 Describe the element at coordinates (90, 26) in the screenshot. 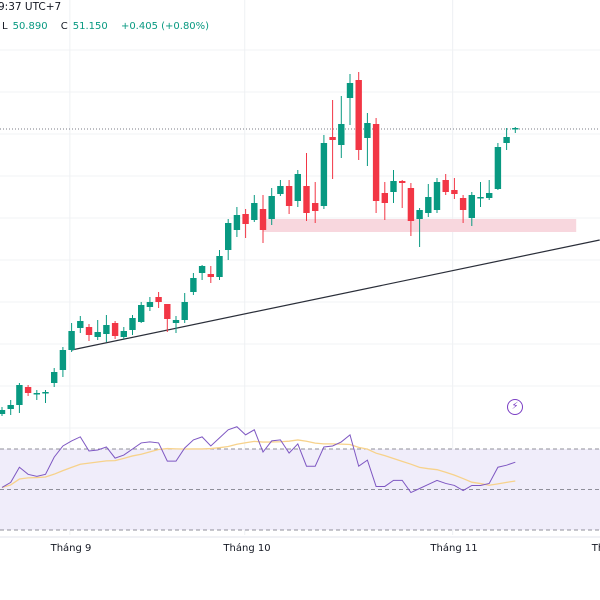

I see `close-value: 51.150` at that location.